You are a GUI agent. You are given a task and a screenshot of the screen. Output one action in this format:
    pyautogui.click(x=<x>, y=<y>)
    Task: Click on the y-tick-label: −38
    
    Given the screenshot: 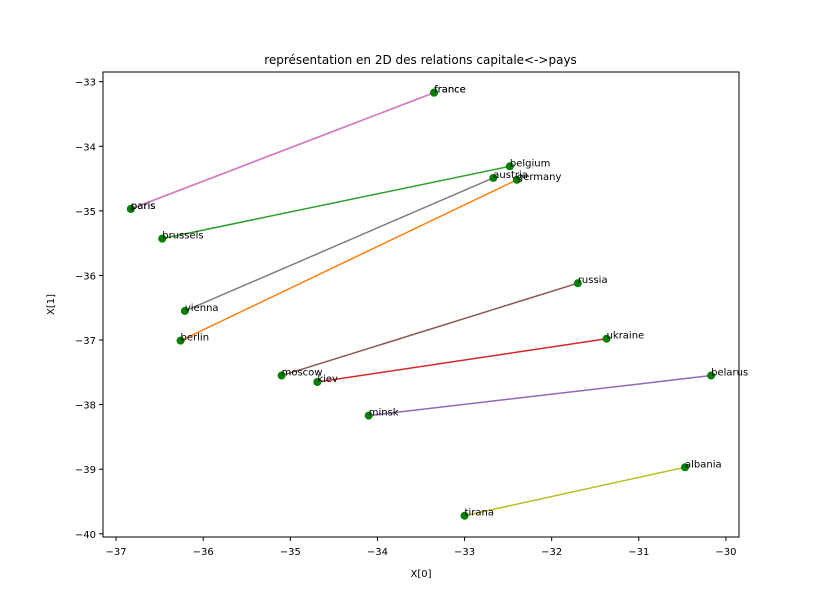 What is the action you would take?
    pyautogui.click(x=85, y=406)
    